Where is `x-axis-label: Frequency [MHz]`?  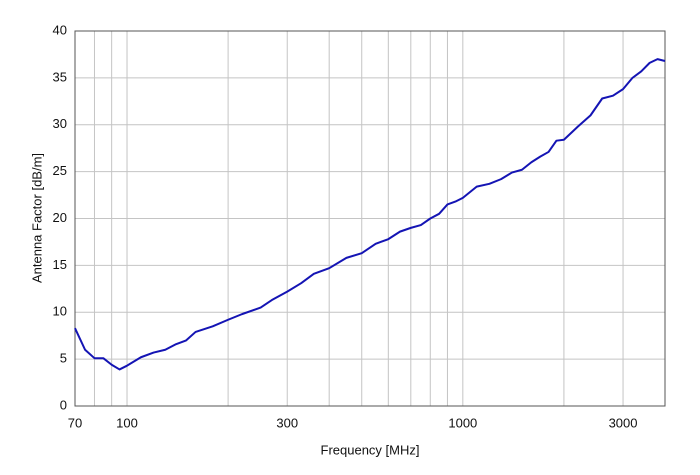
x-axis-label: Frequency [MHz] is located at coordinates (370, 449).